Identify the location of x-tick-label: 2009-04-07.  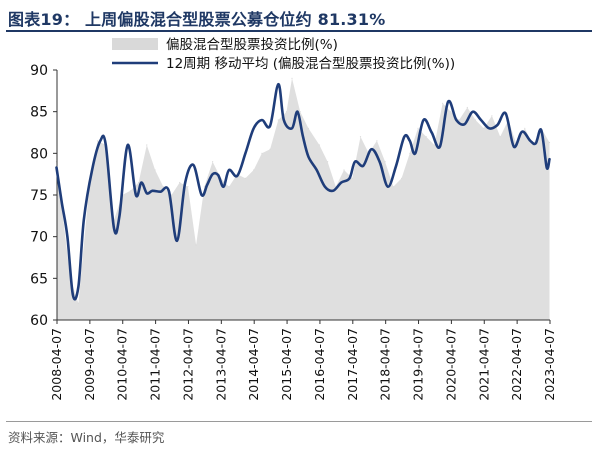
(89, 364).